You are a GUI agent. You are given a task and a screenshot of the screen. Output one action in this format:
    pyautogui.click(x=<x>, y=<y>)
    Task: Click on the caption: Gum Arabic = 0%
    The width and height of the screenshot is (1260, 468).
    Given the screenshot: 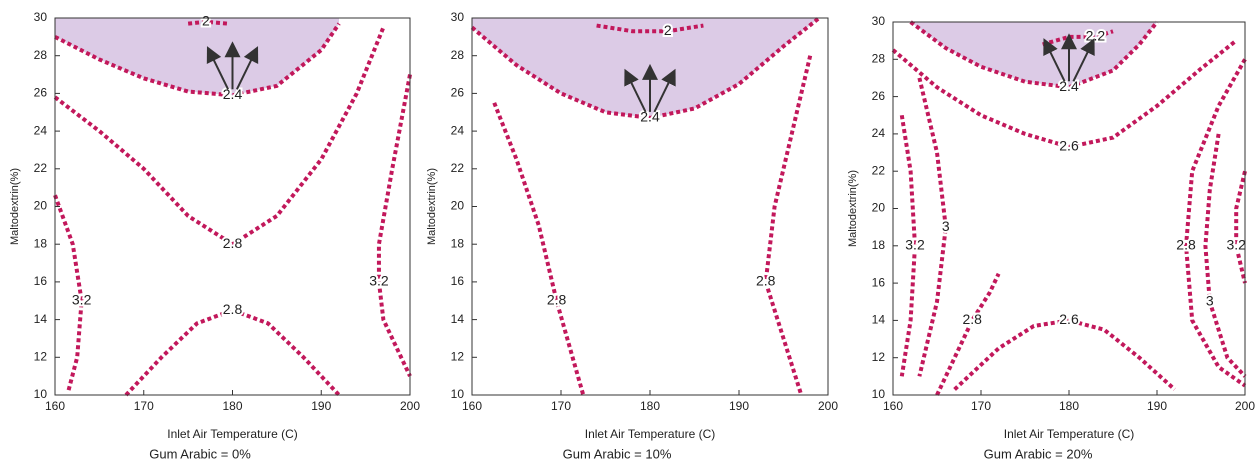 What is the action you would take?
    pyautogui.click(x=200, y=453)
    